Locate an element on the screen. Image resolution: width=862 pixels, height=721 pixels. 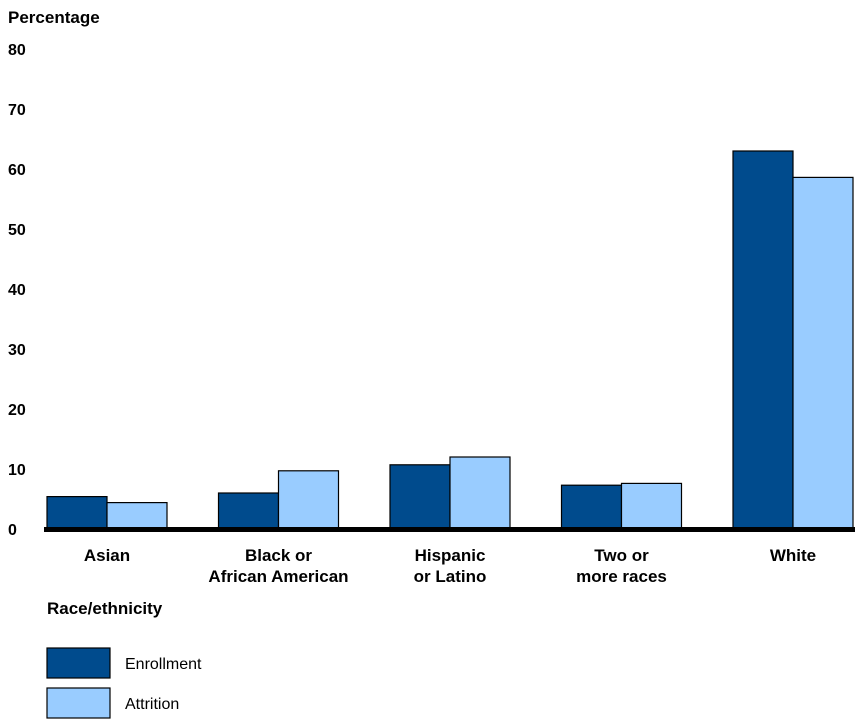
y-tick-label: 60 is located at coordinates (17, 170).